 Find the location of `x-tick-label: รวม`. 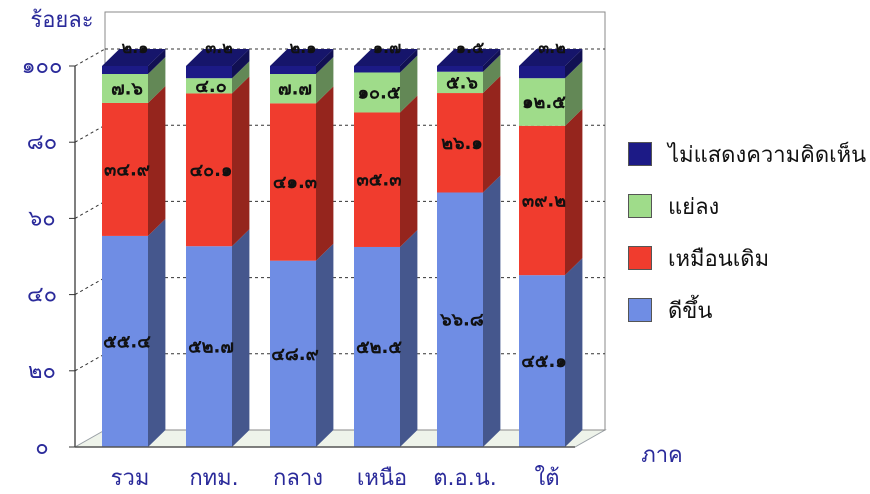

x-tick-label: รวม is located at coordinates (130, 478).